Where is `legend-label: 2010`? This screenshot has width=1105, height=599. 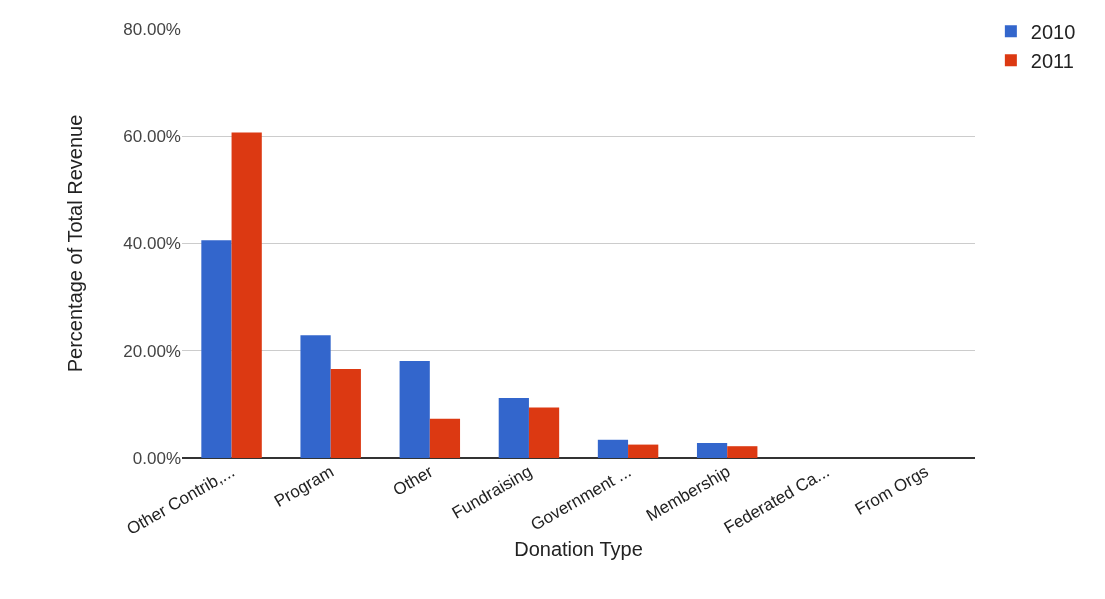 legend-label: 2010 is located at coordinates (1053, 32).